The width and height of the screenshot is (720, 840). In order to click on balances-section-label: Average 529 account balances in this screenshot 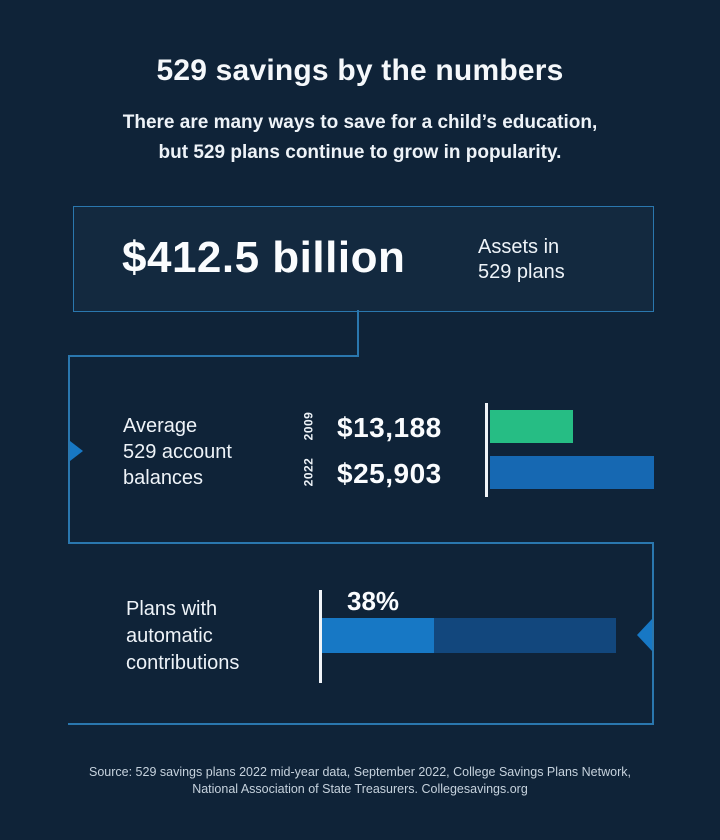, I will do `click(177, 452)`.